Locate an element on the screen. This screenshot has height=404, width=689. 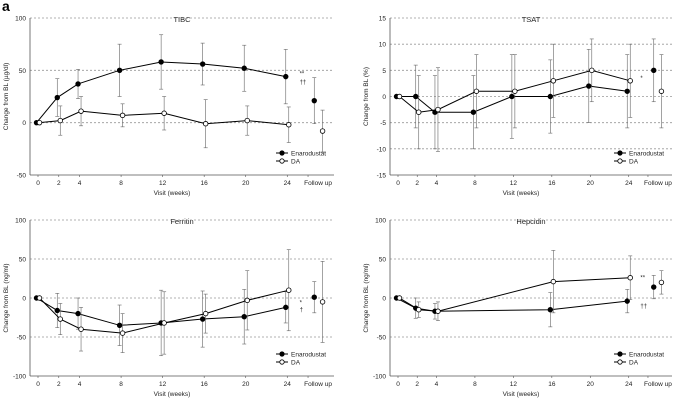
chart-title: TSAT is located at coordinates (531, 19).